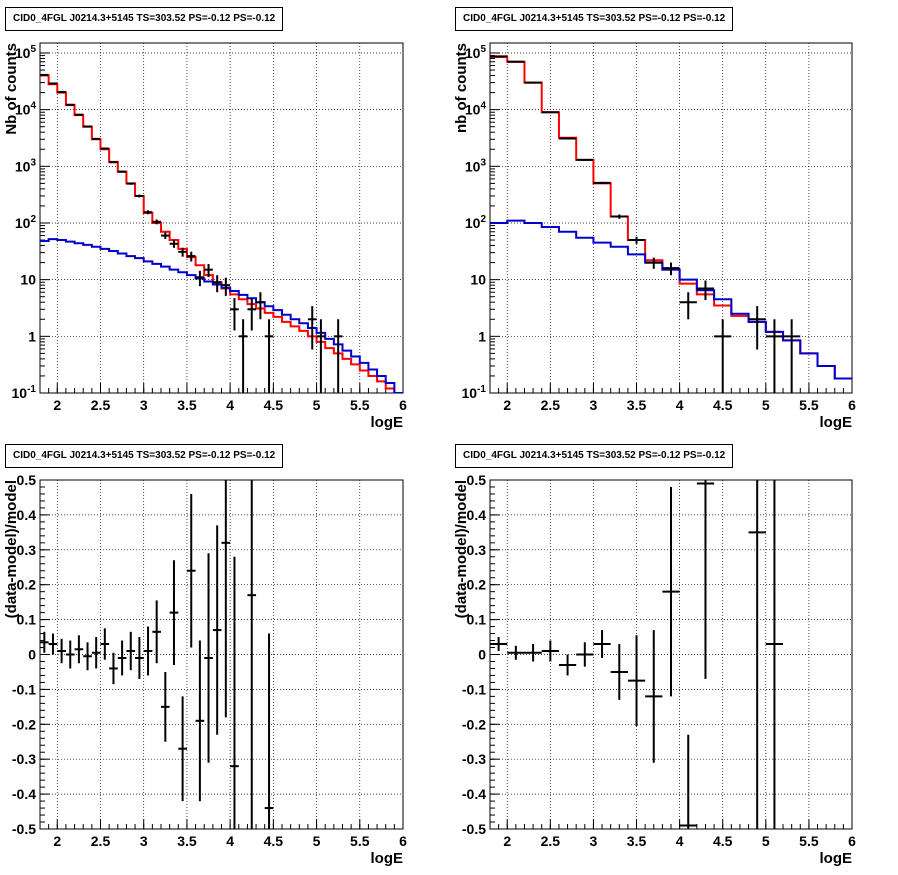 This screenshot has height=875, width=898. I want to click on y-tick-label: 0.3, so click(27, 550).